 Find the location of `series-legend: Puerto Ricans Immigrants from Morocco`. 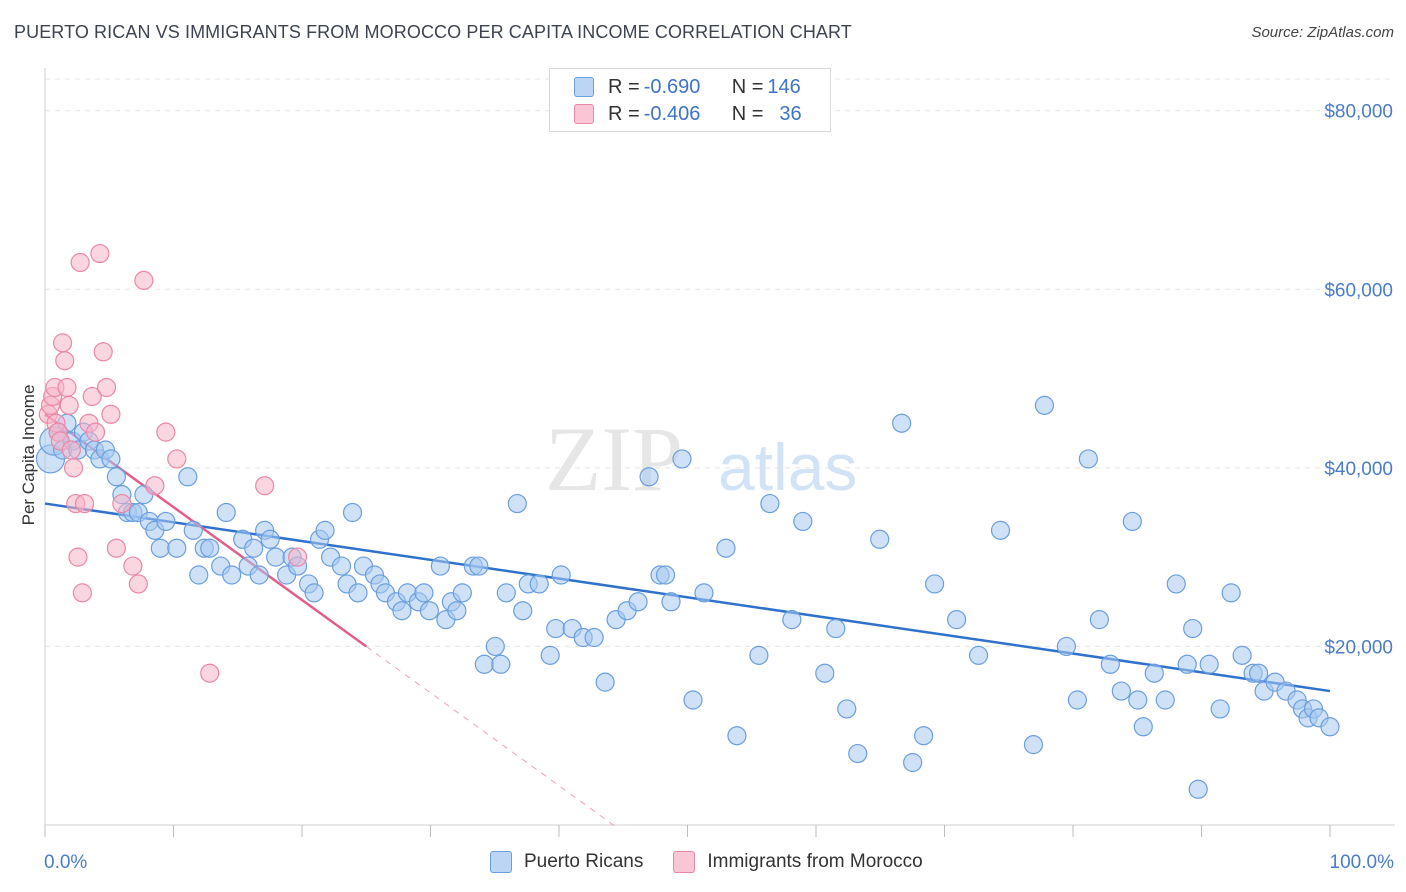

series-legend: Puerto Ricans Immigrants from Morocco is located at coordinates (721, 862).